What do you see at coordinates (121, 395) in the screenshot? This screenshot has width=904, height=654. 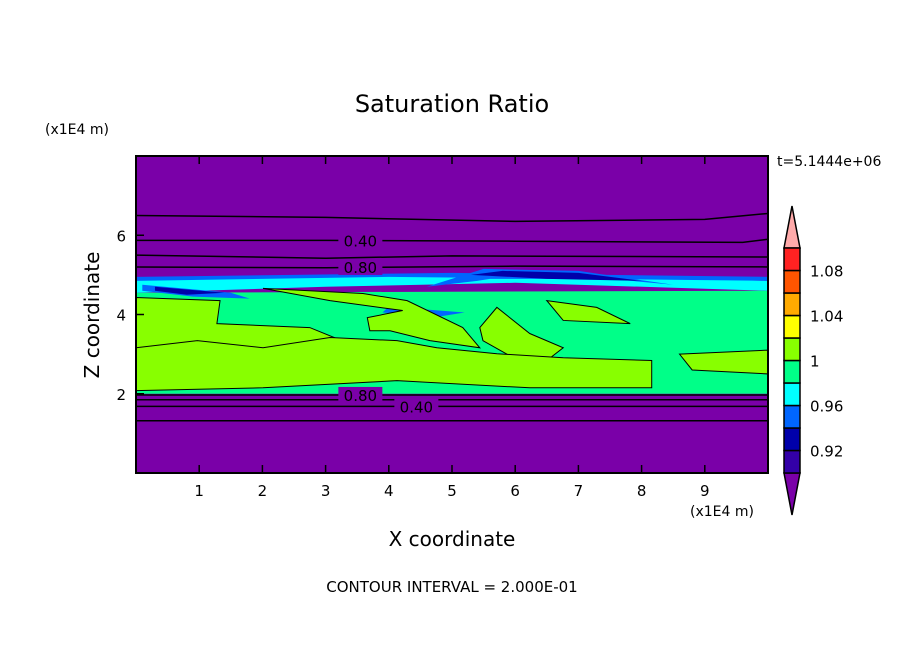 I see `y-tick-label: 2` at bounding box center [121, 395].